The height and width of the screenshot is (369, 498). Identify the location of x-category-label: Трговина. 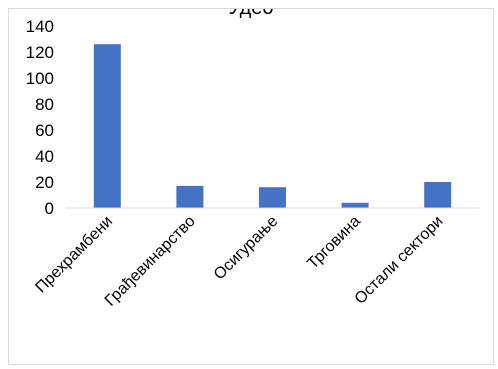
(334, 243).